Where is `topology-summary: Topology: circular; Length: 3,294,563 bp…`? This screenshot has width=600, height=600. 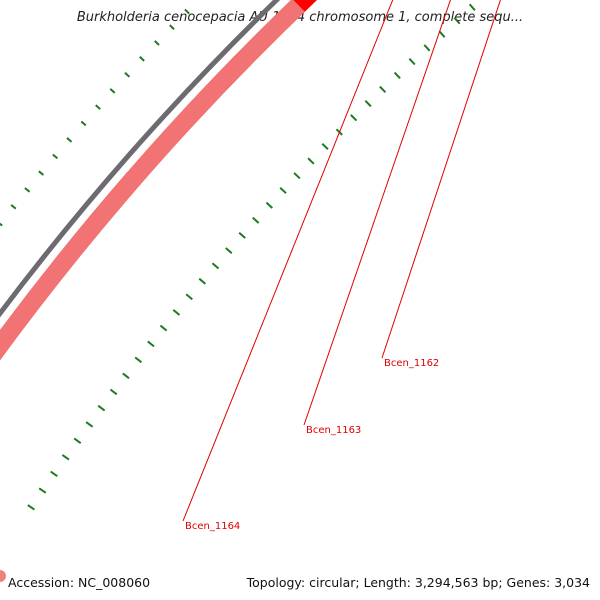 topology-summary: Topology: circular; Length: 3,294,563 bp… is located at coordinates (418, 582).